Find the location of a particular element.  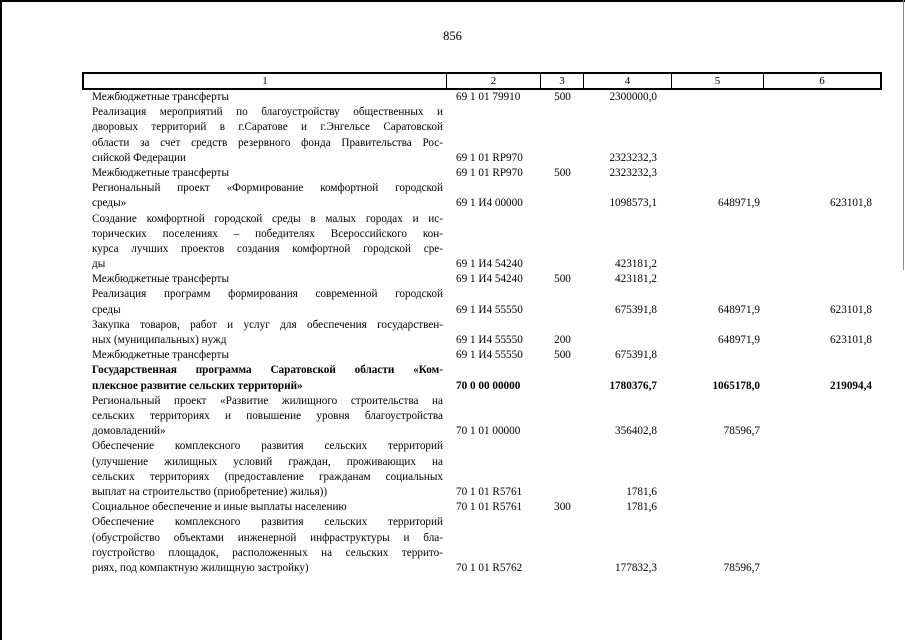

cell-target-code: 69 1 01 79910 is located at coordinates (488, 97).